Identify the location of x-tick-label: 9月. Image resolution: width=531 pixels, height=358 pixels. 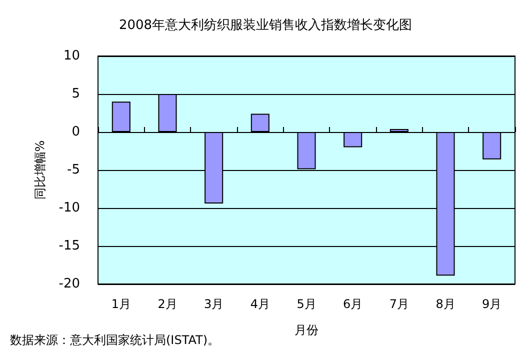
(492, 304).